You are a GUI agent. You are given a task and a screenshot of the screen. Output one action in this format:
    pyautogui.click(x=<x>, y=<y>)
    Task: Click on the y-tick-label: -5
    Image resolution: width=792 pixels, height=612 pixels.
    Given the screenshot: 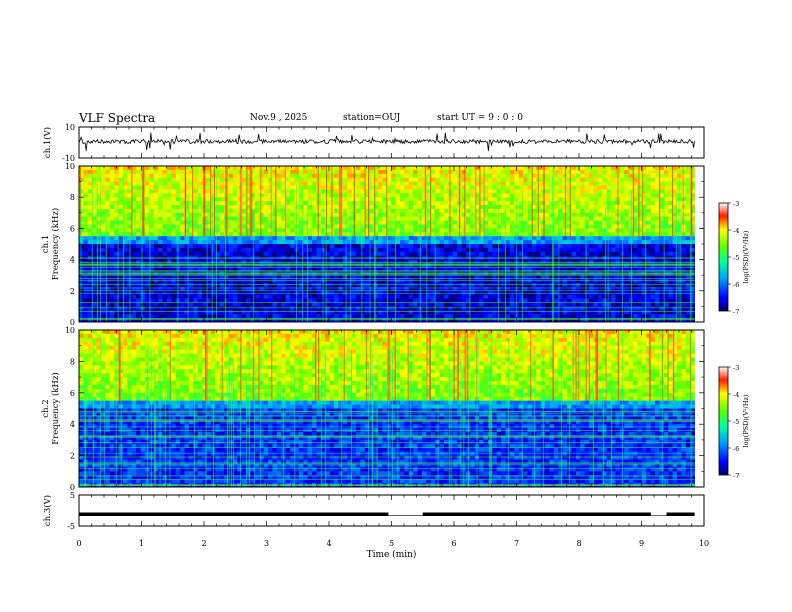 What is the action you would take?
    pyautogui.click(x=71, y=526)
    